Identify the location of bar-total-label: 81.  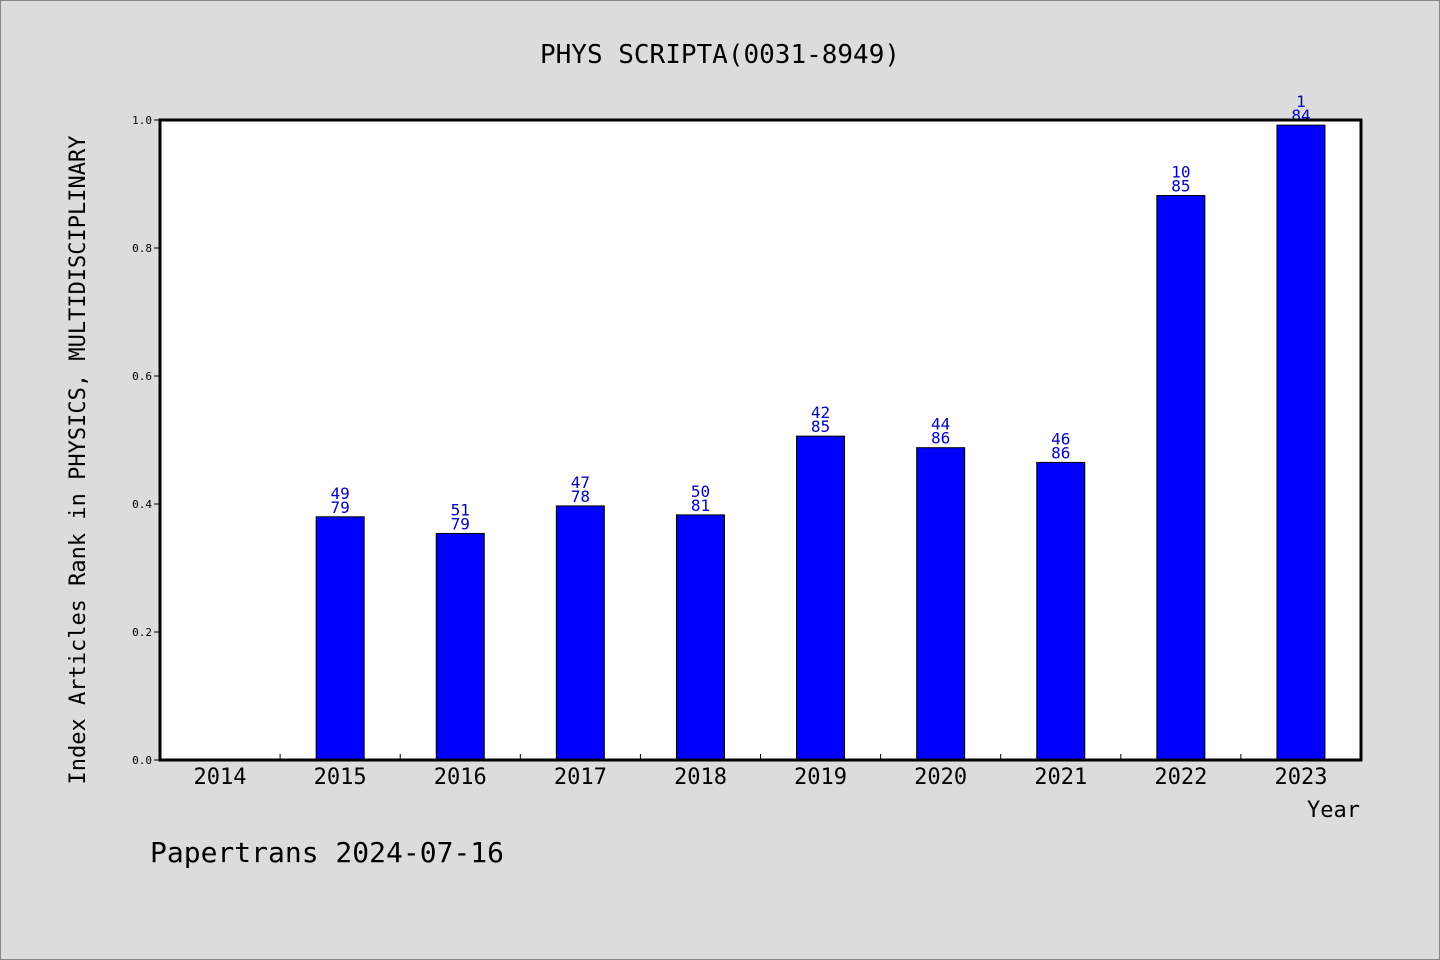
(700, 505).